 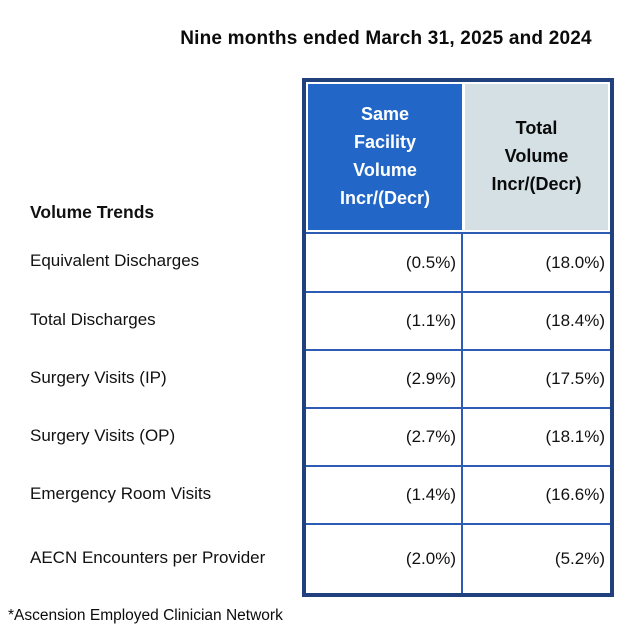 I want to click on cell-total: (16.6%), so click(x=536, y=495).